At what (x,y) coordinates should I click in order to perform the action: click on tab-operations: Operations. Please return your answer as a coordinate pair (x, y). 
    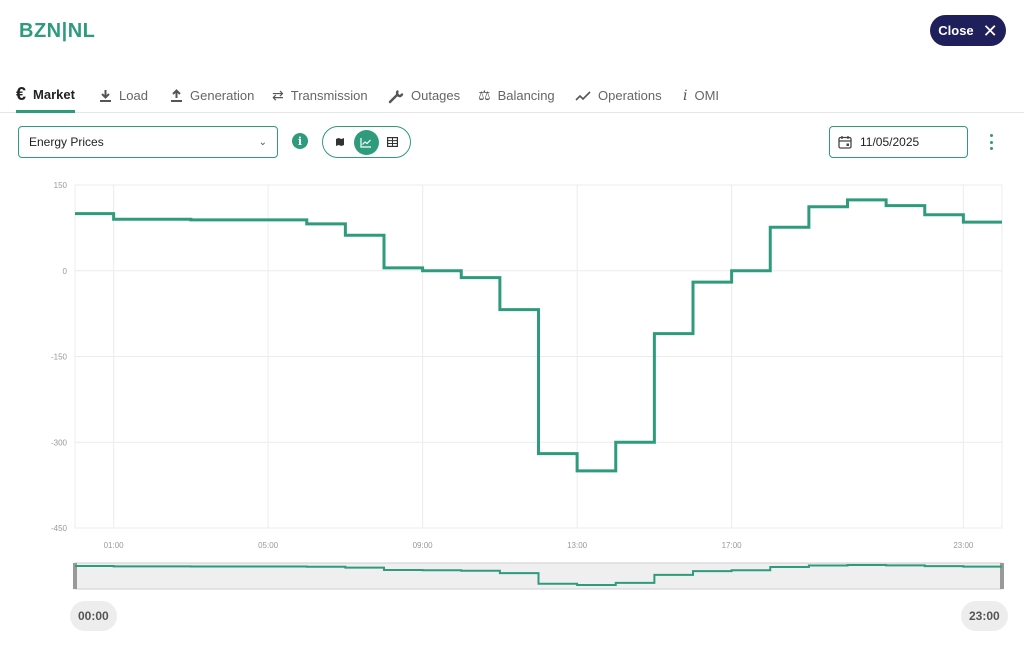
    Looking at the image, I should click on (618, 95).